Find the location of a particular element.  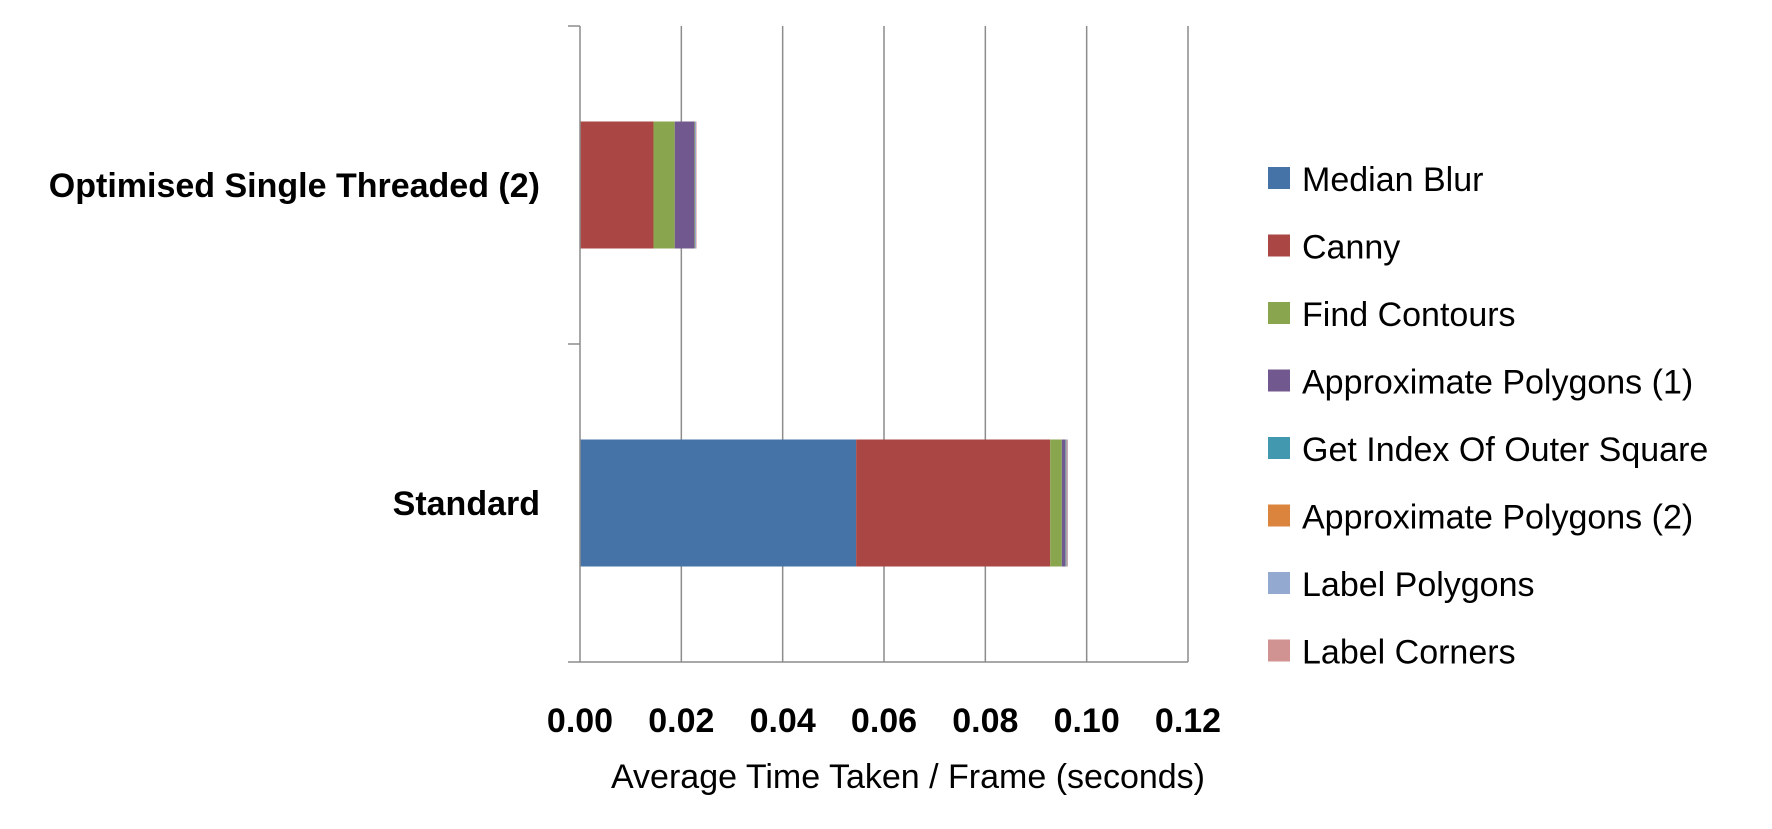

legend-label: Canny is located at coordinates (1351, 248).